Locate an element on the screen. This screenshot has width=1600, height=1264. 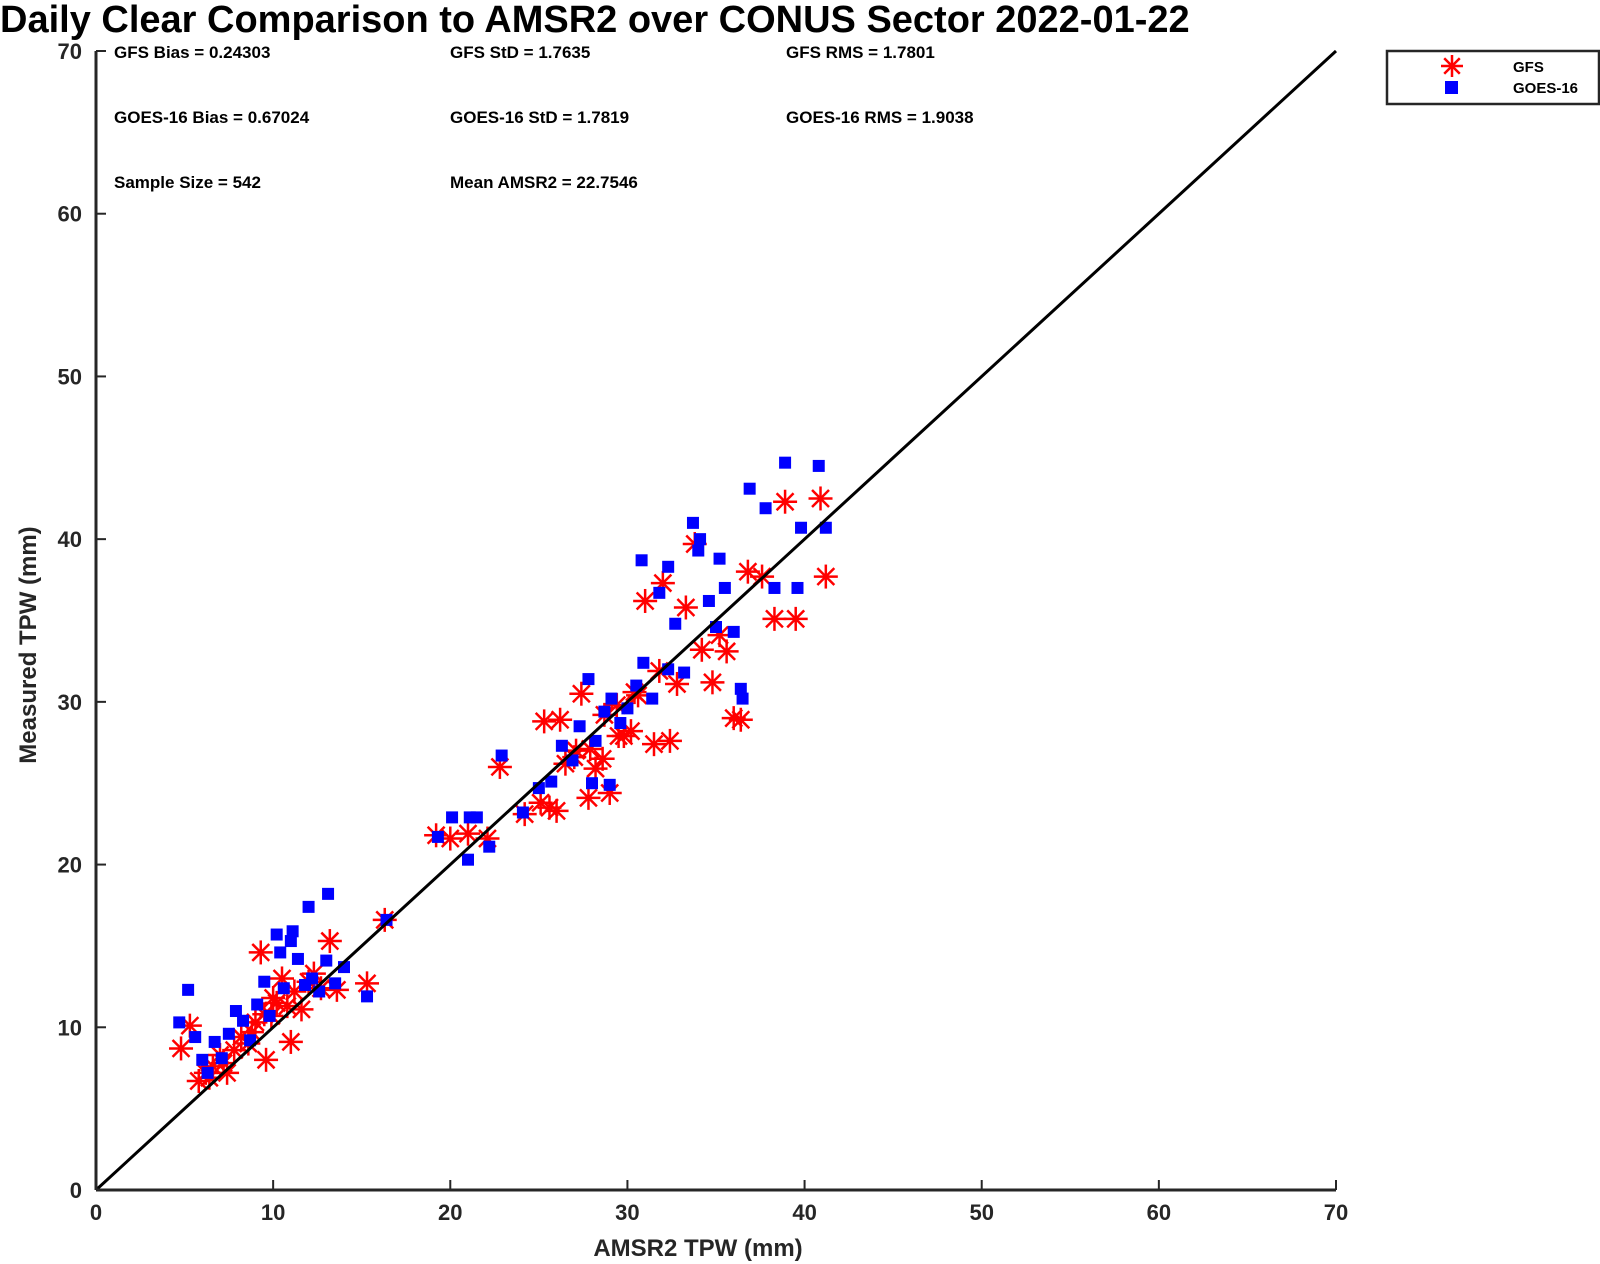
y-tick-label: 50 is located at coordinates (70, 376).